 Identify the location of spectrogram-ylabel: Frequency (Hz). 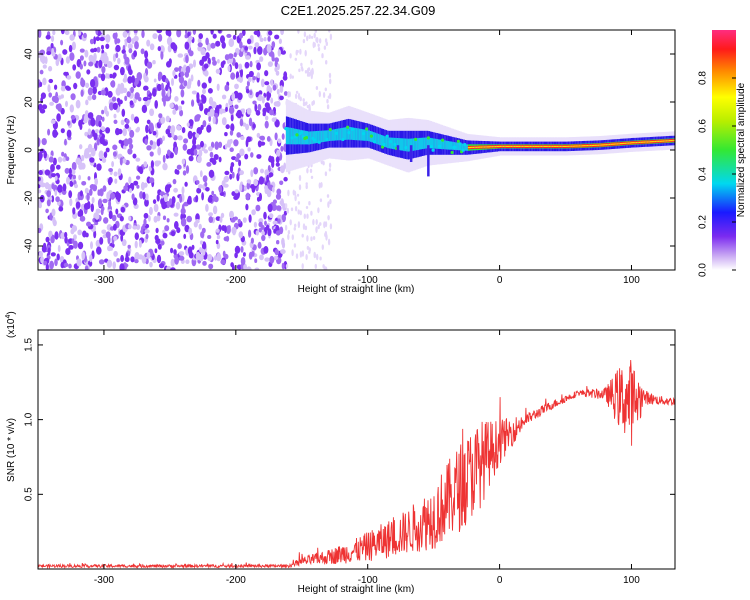
(11, 150).